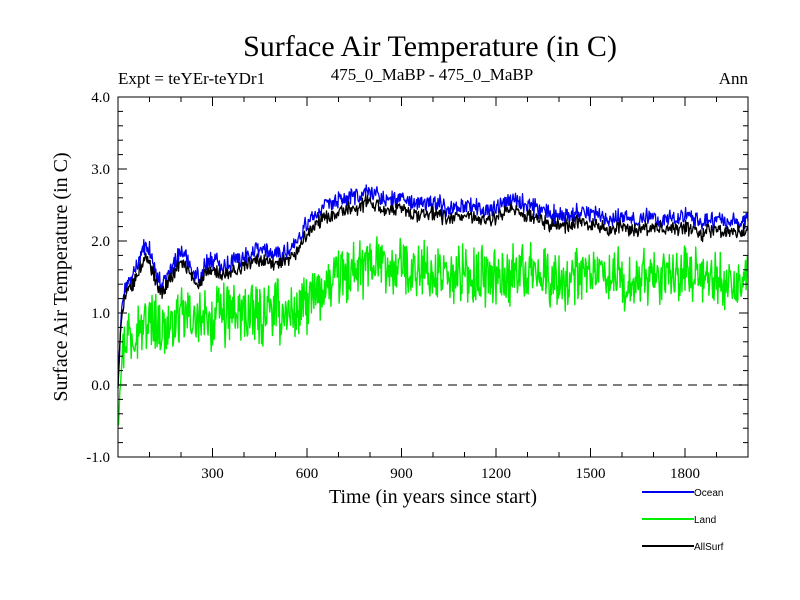  Describe the element at coordinates (100, 170) in the screenshot. I see `y-tick-label: 3.0` at that location.